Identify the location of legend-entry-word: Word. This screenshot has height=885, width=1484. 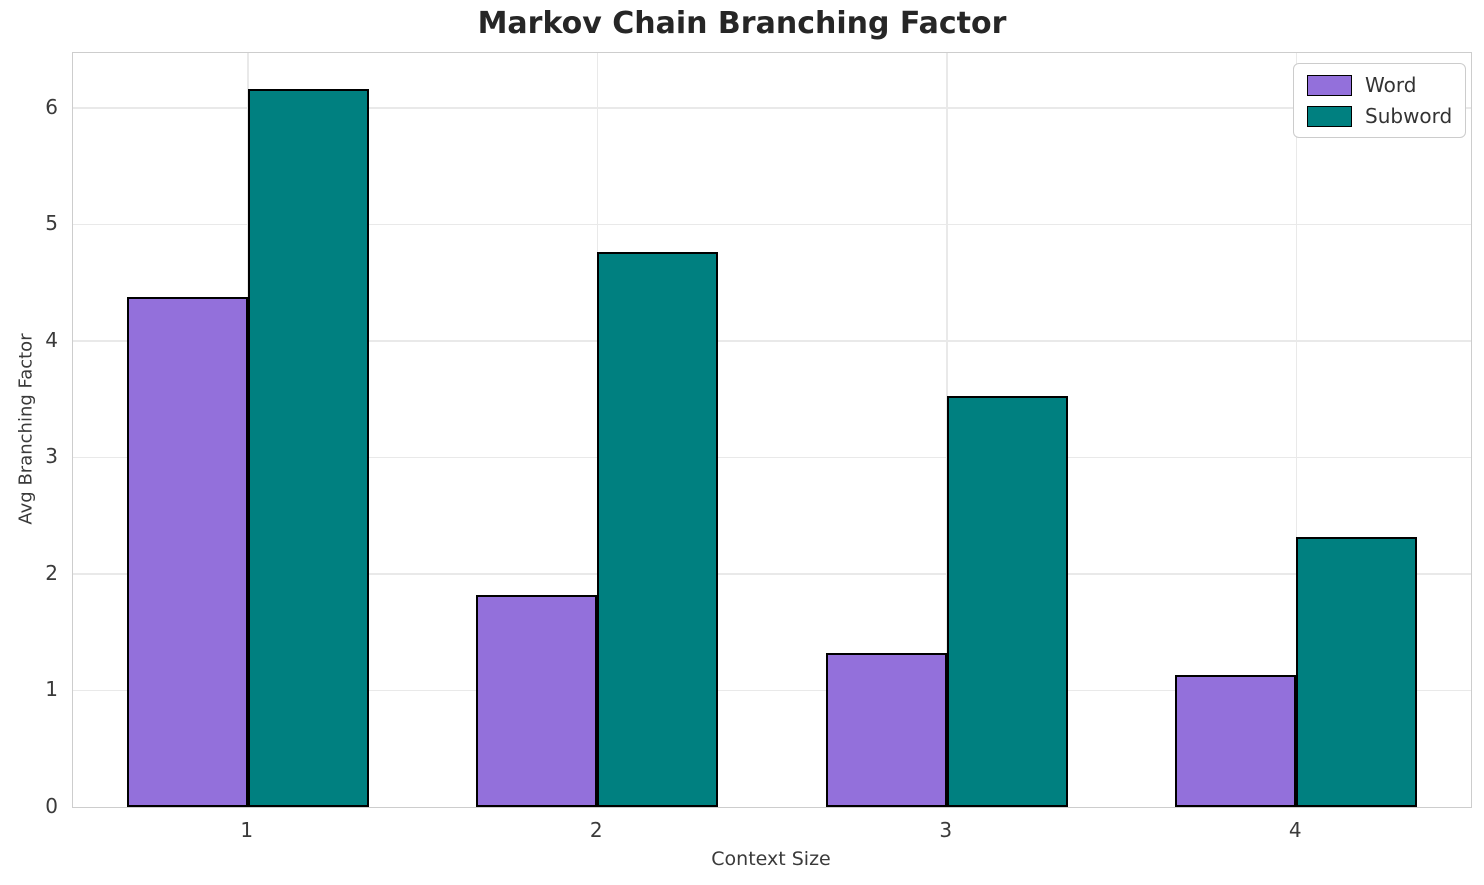
(1379, 85).